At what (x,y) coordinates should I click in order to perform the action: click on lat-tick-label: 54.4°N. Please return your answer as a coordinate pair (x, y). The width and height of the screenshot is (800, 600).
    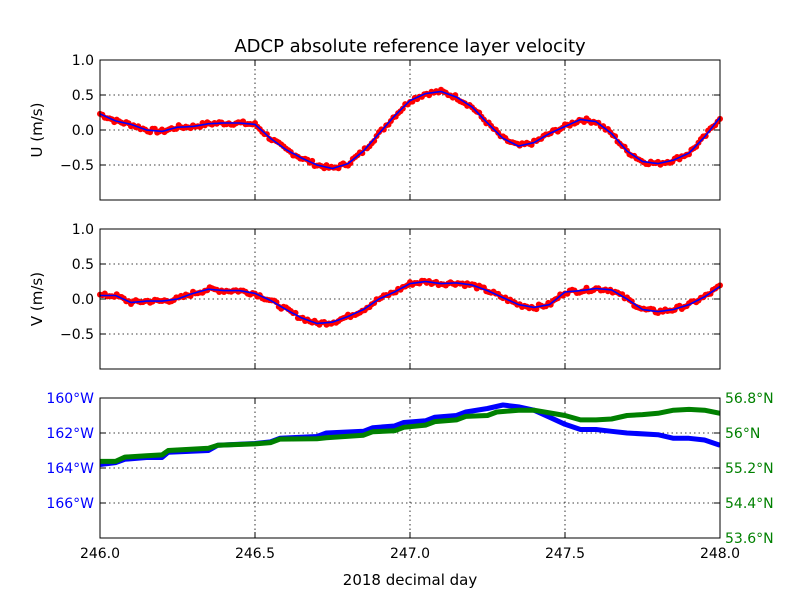
    Looking at the image, I should click on (749, 504).